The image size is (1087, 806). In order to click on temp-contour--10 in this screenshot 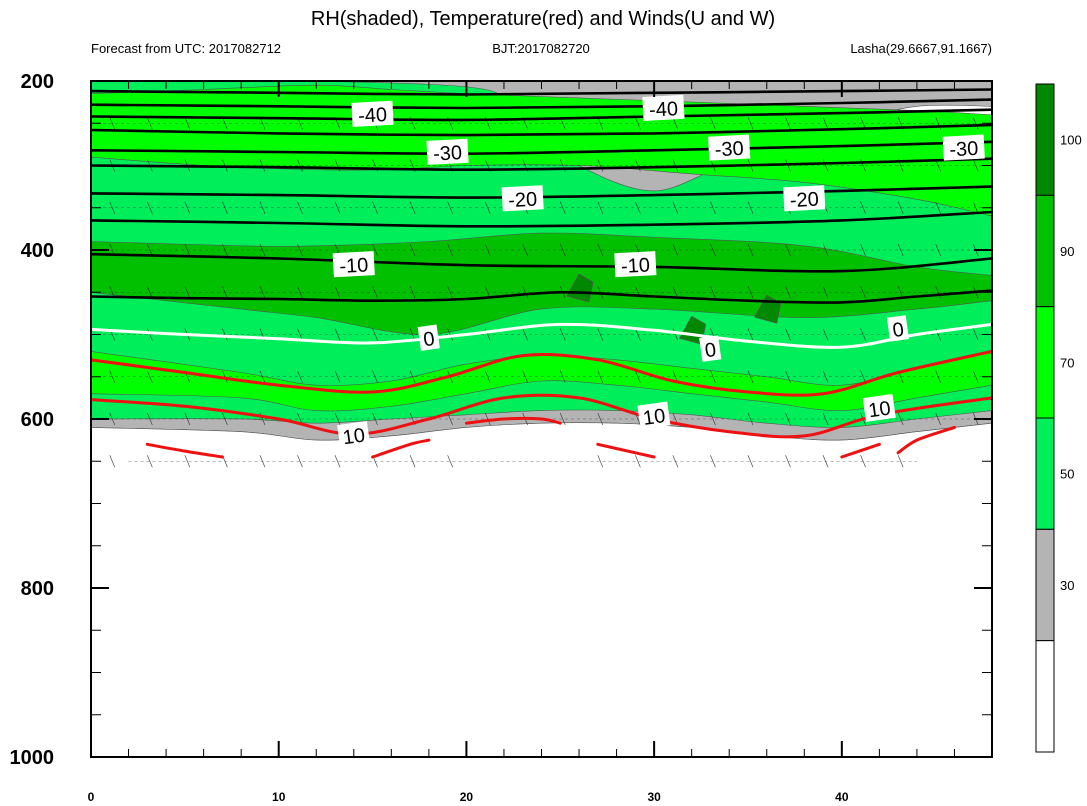, I will do `click(541, 262)`.